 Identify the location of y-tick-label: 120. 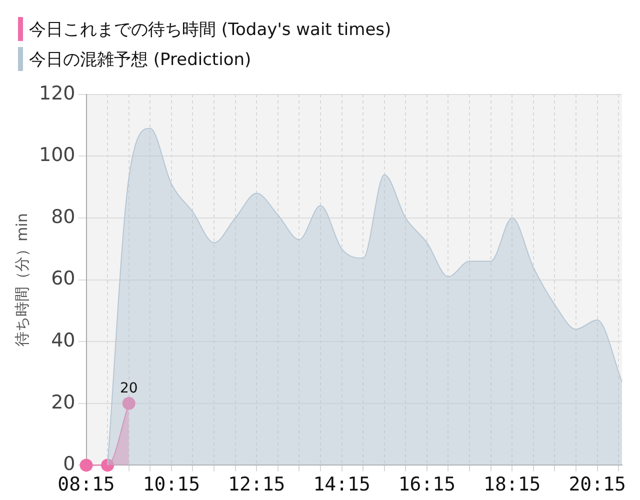
(57, 93).